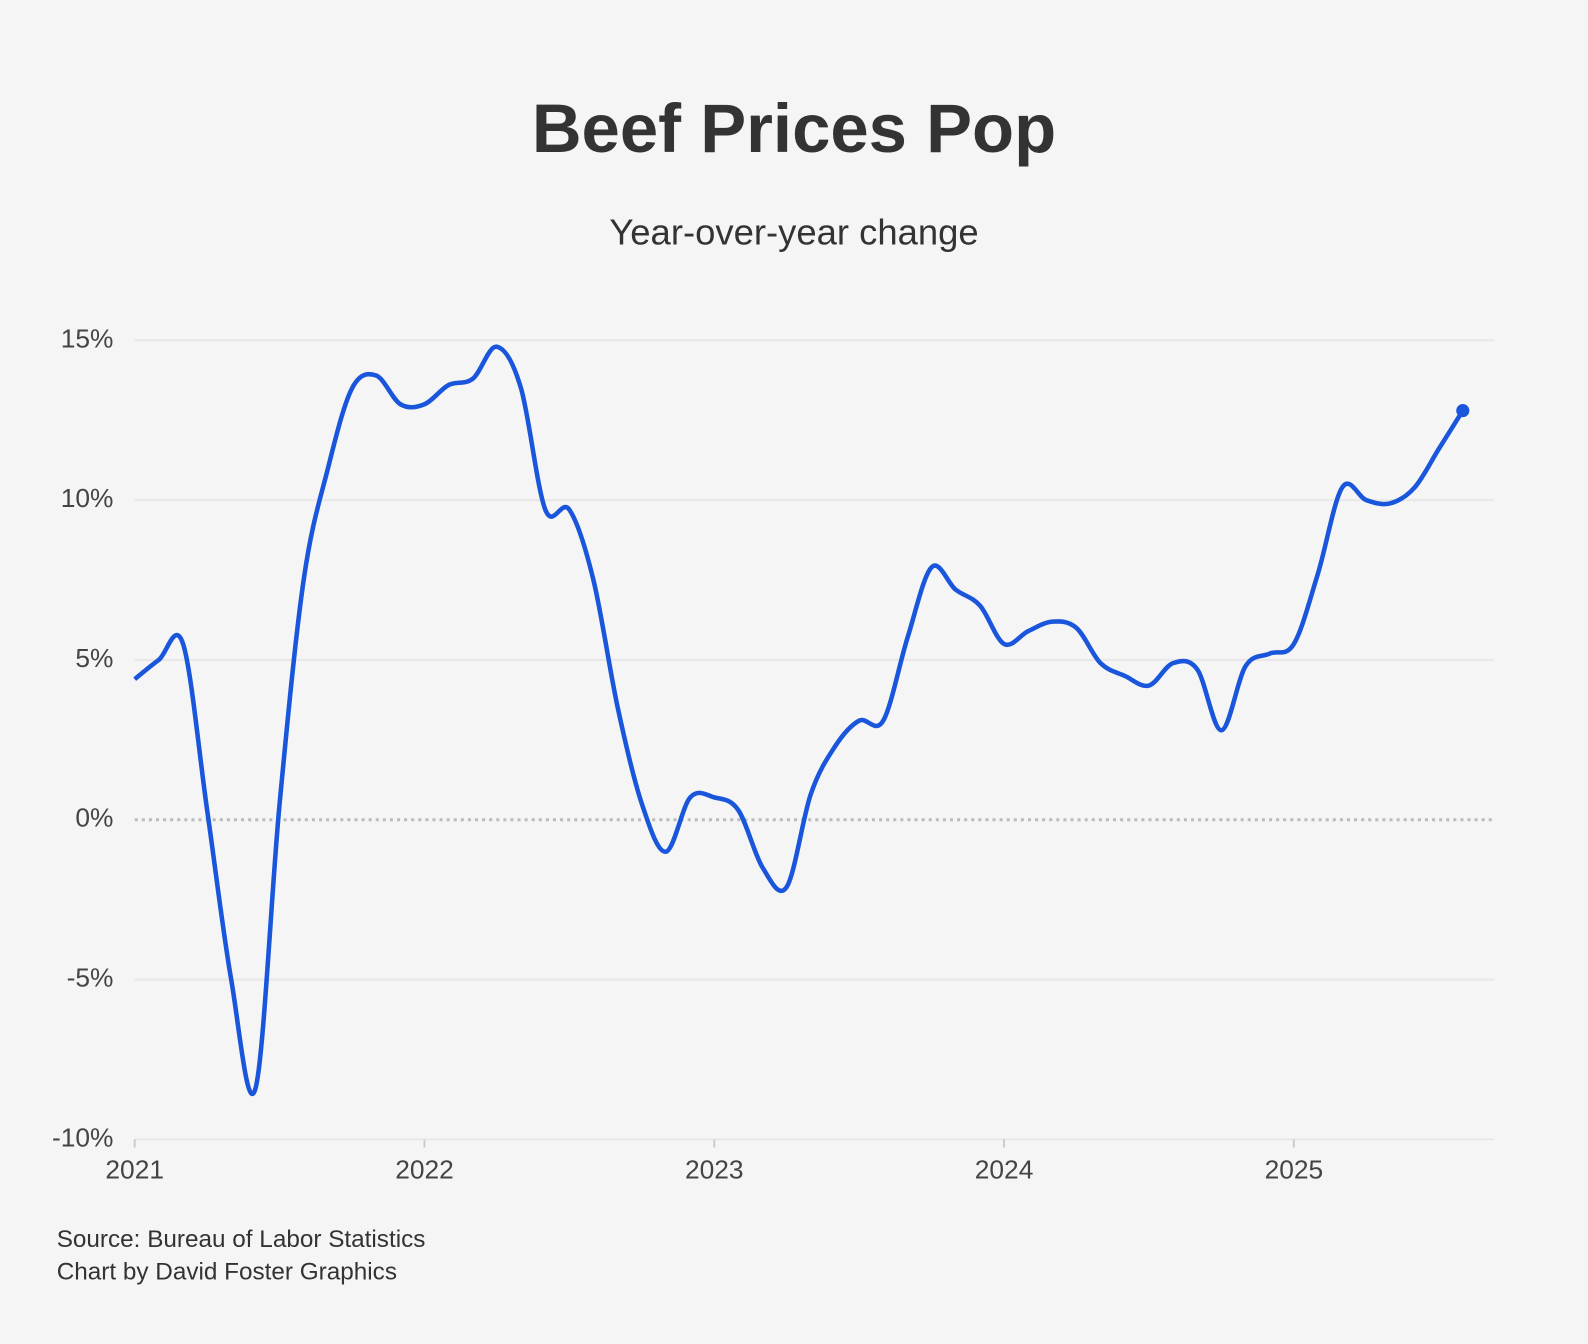 The image size is (1588, 1344). What do you see at coordinates (82, 1137) in the screenshot?
I see `y-tick-label: -10%` at bounding box center [82, 1137].